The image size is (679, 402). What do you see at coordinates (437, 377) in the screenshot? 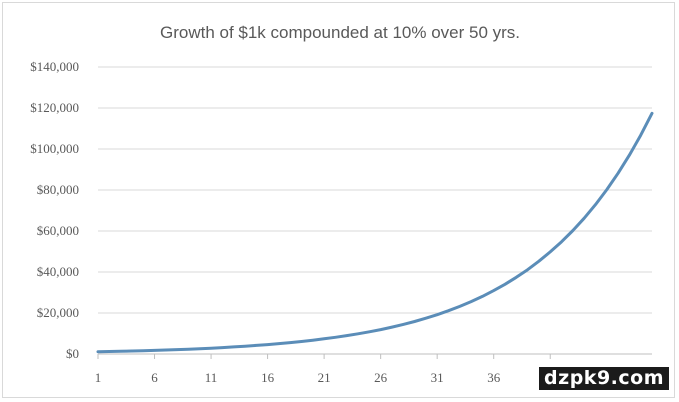
I see `x-tick-label: 31` at bounding box center [437, 377].